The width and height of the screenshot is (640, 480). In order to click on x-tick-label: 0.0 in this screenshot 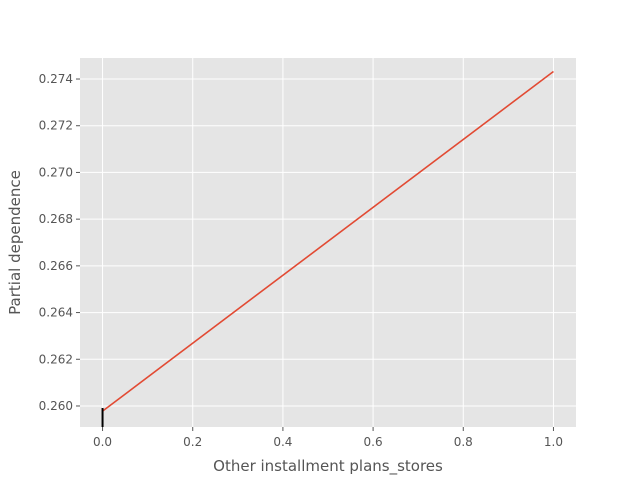, I will do `click(102, 442)`.